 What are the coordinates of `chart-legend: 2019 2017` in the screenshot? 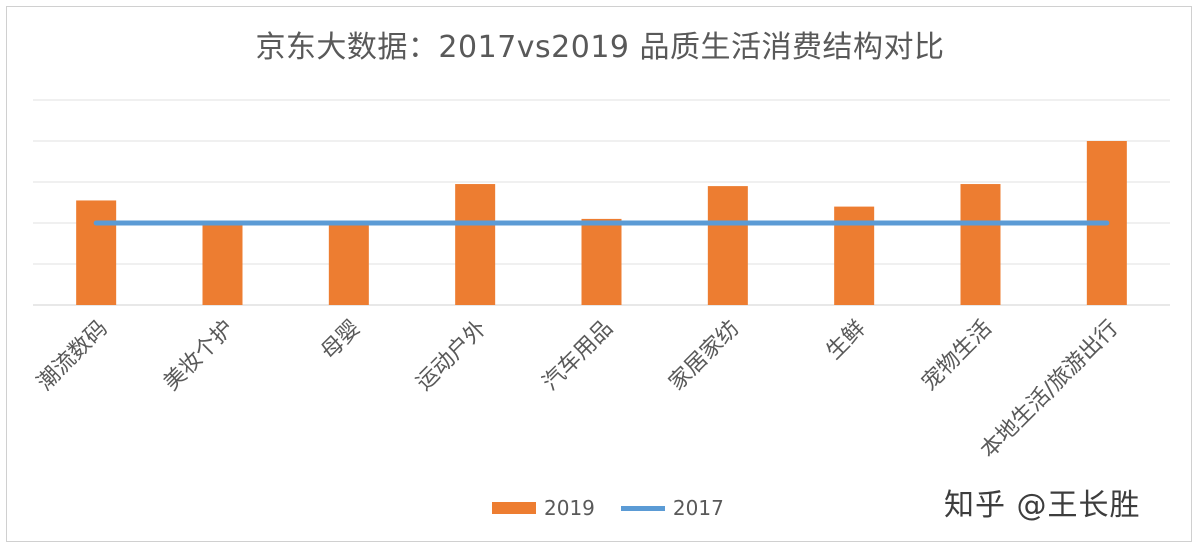 It's located at (621, 508).